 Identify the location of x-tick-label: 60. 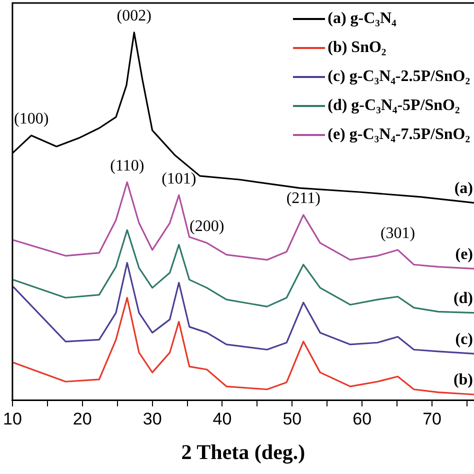
(362, 418).